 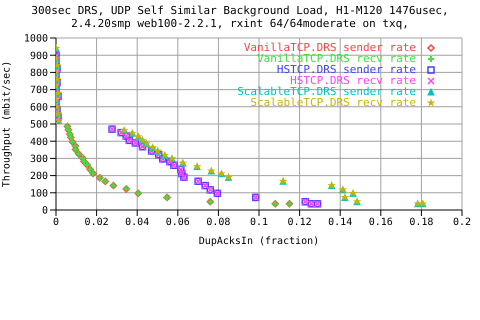 What do you see at coordinates (326, 91) in the screenshot?
I see `legend-label: ScalableTCP.DRS sender rate` at bounding box center [326, 91].